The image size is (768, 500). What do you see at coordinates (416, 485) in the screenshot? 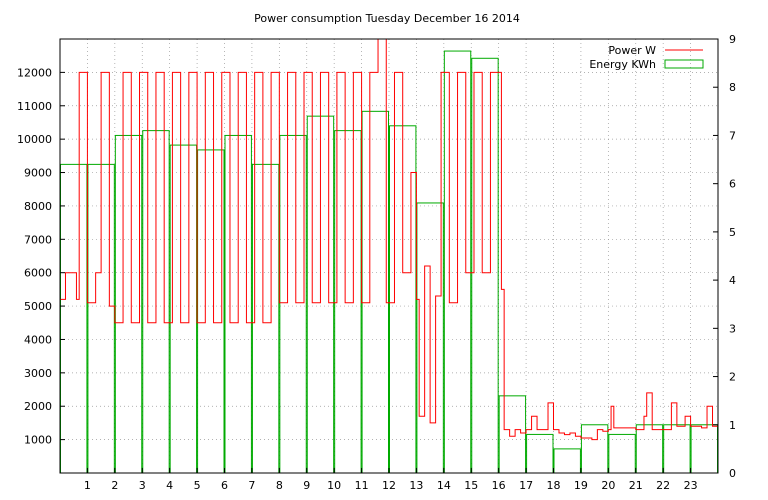
I see `x-tick-label: 13` at bounding box center [416, 485].